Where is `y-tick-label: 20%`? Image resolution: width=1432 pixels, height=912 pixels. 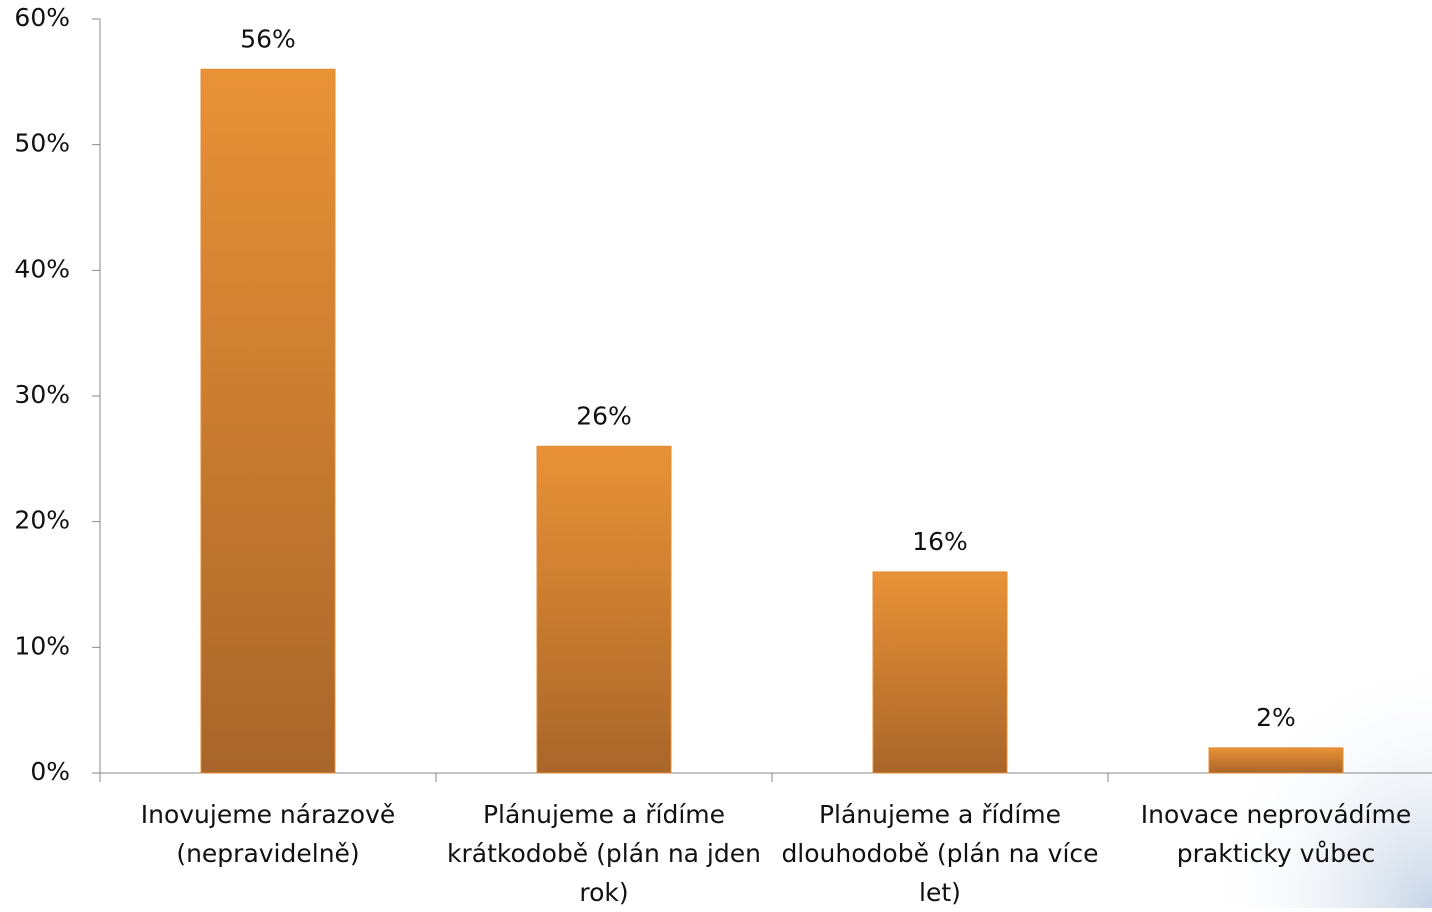 y-tick-label: 20% is located at coordinates (42, 520).